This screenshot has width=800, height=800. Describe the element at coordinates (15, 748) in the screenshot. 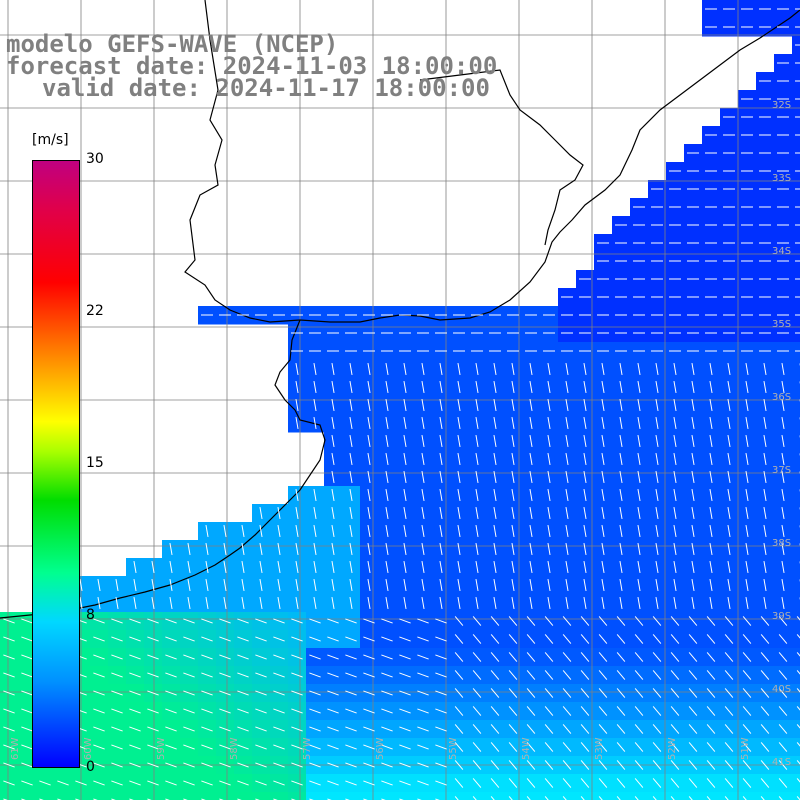

I see `longitude-label: 61W` at that location.